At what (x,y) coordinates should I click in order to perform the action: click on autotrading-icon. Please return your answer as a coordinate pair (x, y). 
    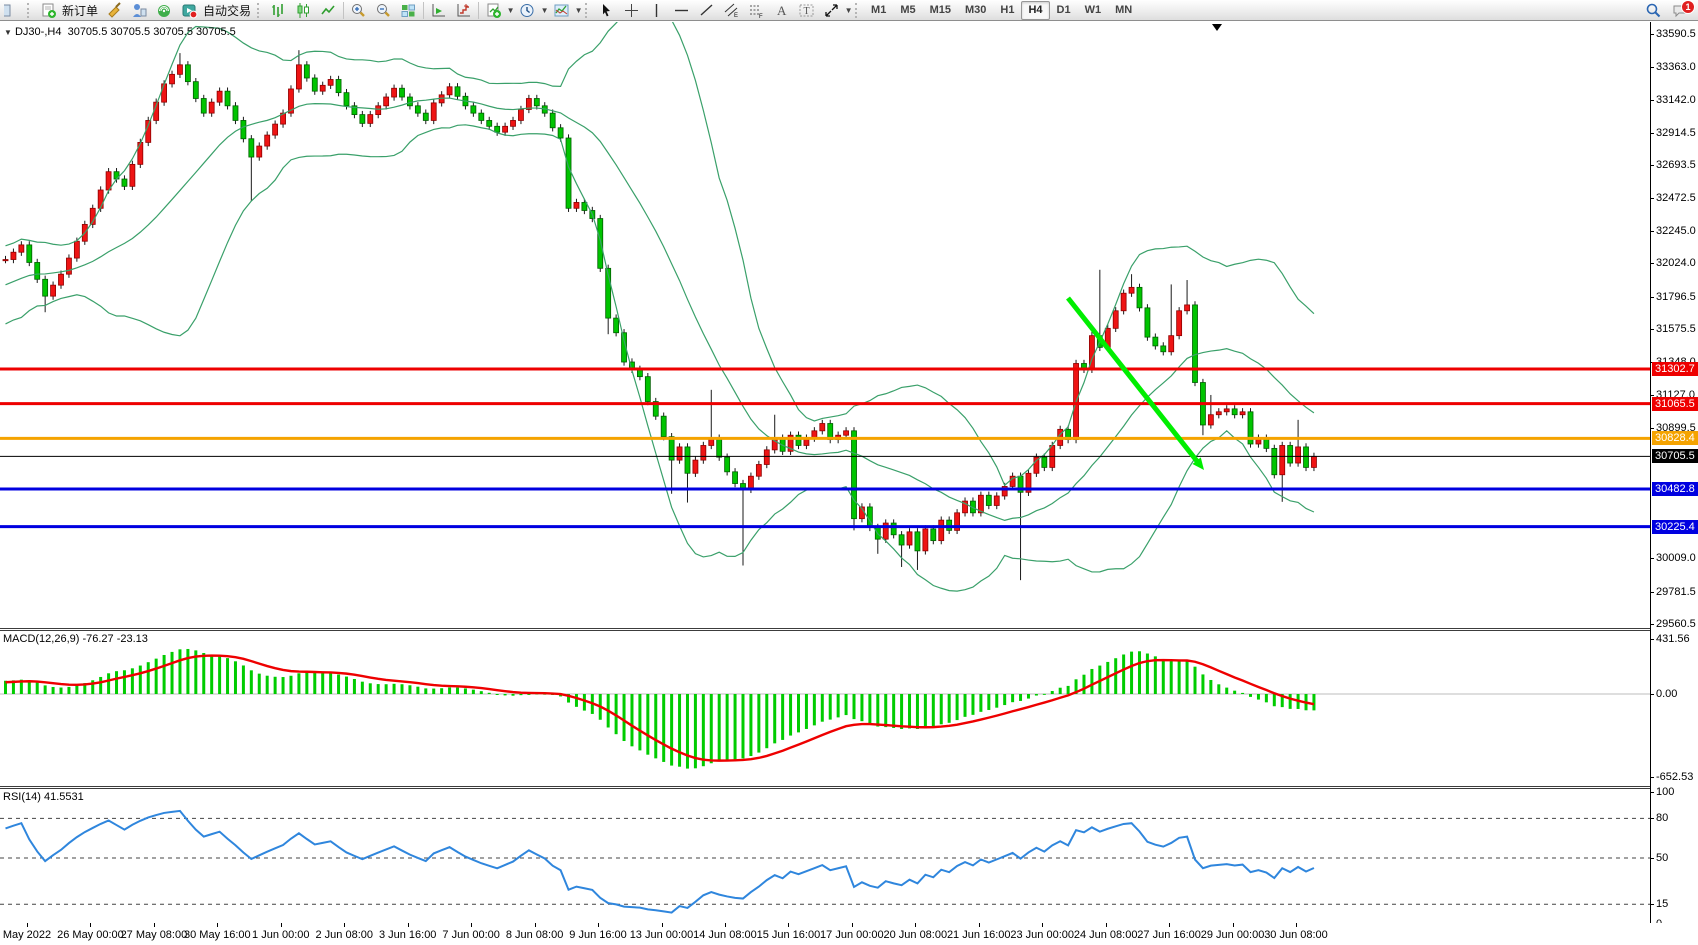
    Looking at the image, I should click on (189, 10).